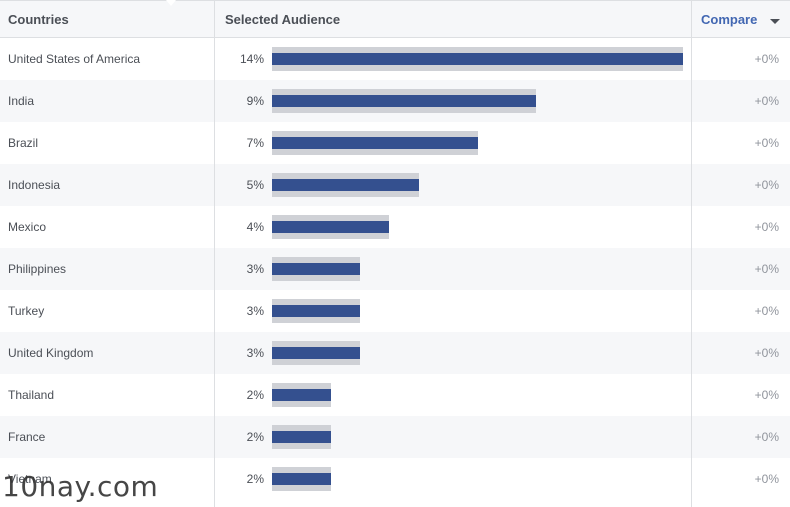 This screenshot has width=790, height=507. What do you see at coordinates (26, 311) in the screenshot?
I see `country-name: Turkey` at bounding box center [26, 311].